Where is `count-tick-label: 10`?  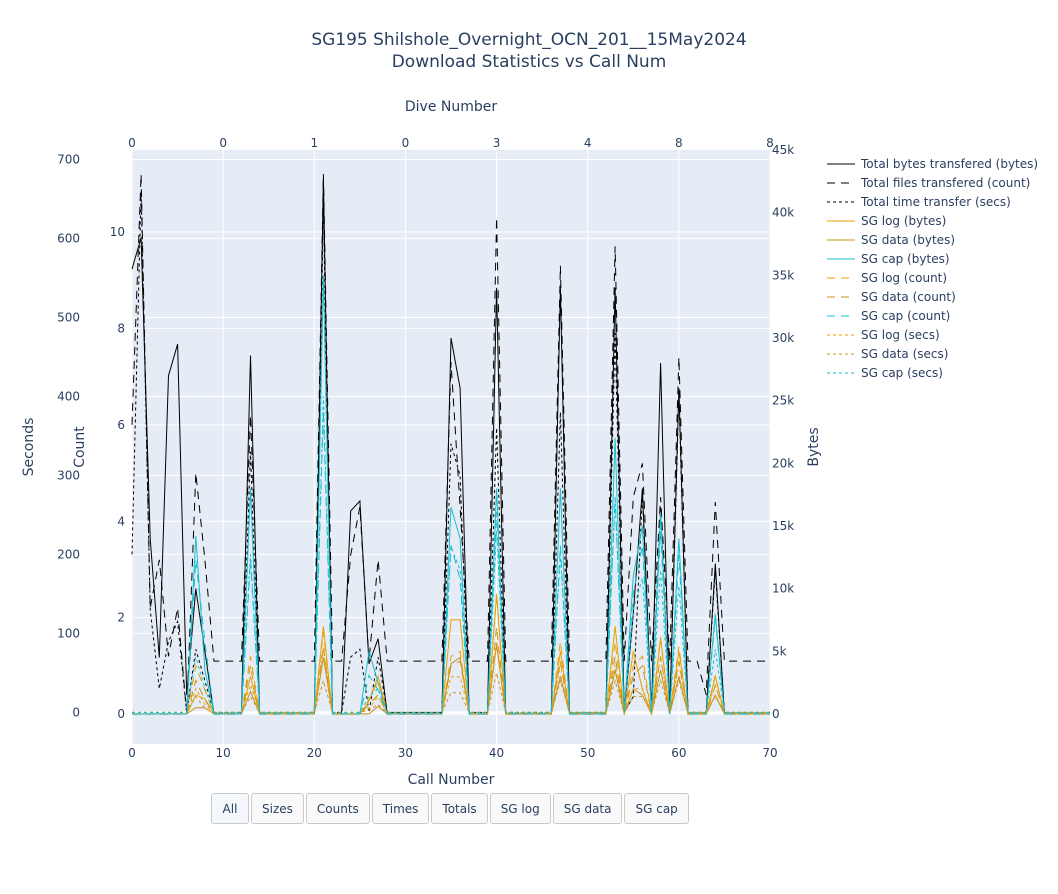 count-tick-label: 10 is located at coordinates (117, 232).